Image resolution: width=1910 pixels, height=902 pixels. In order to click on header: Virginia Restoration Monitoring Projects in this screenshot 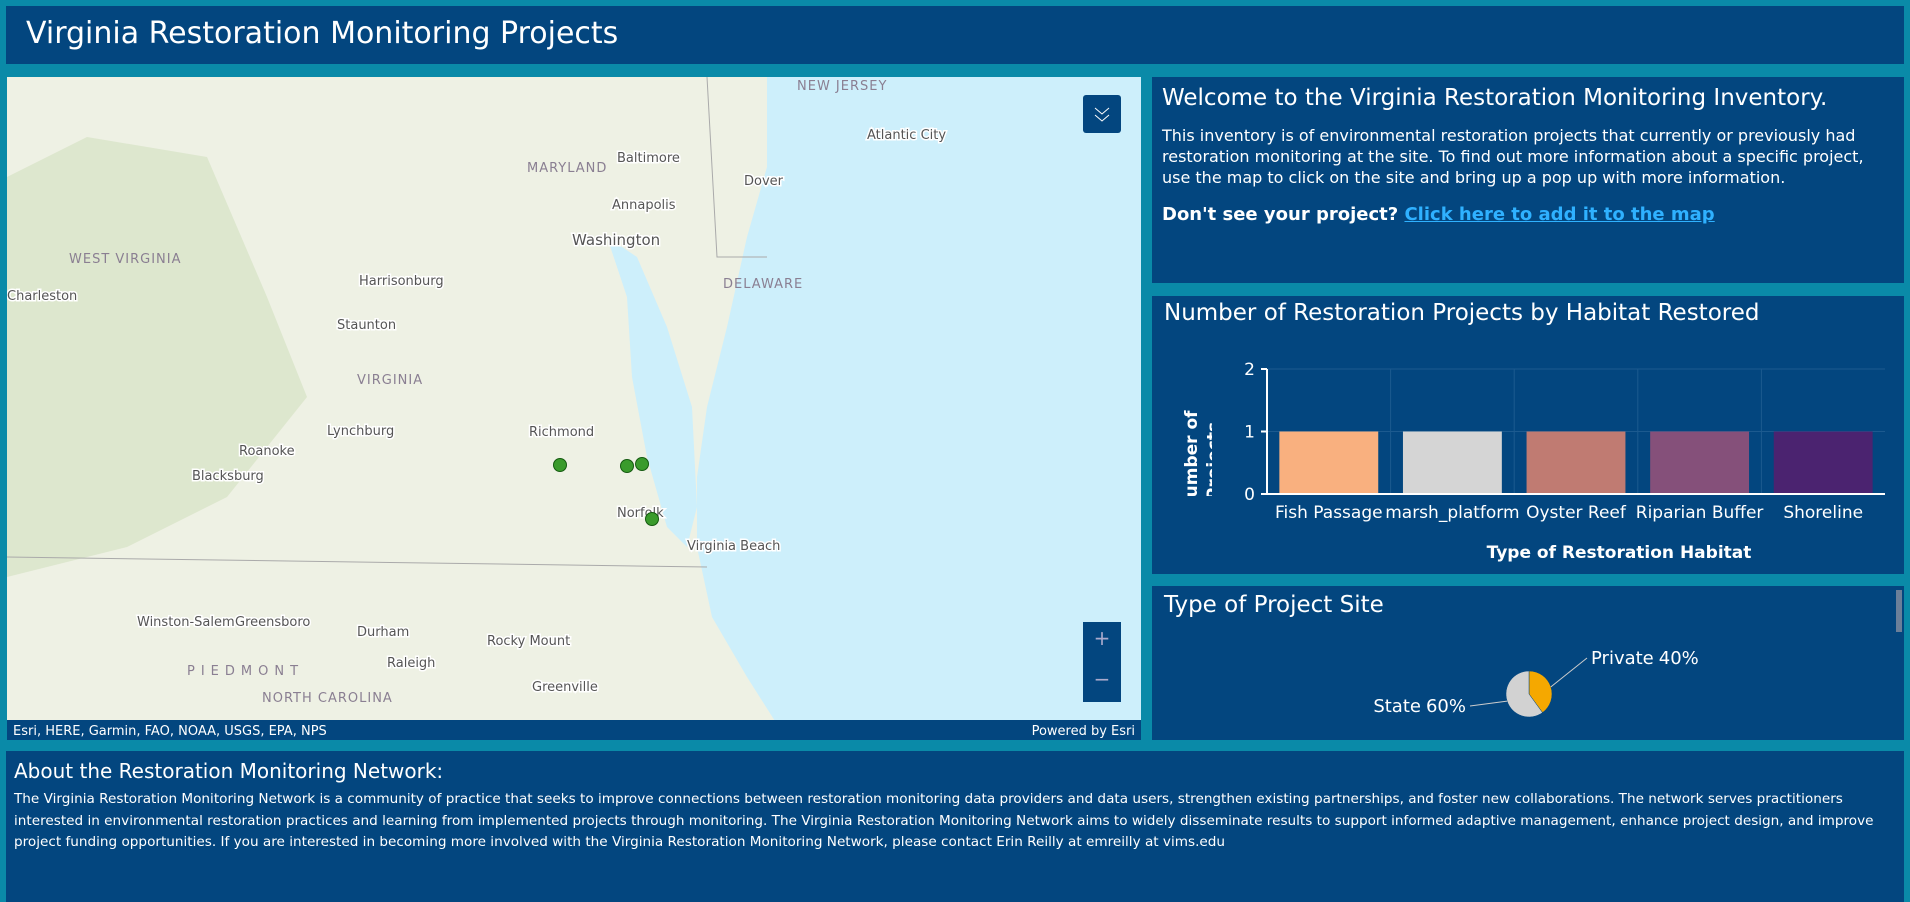, I will do `click(955, 35)`.